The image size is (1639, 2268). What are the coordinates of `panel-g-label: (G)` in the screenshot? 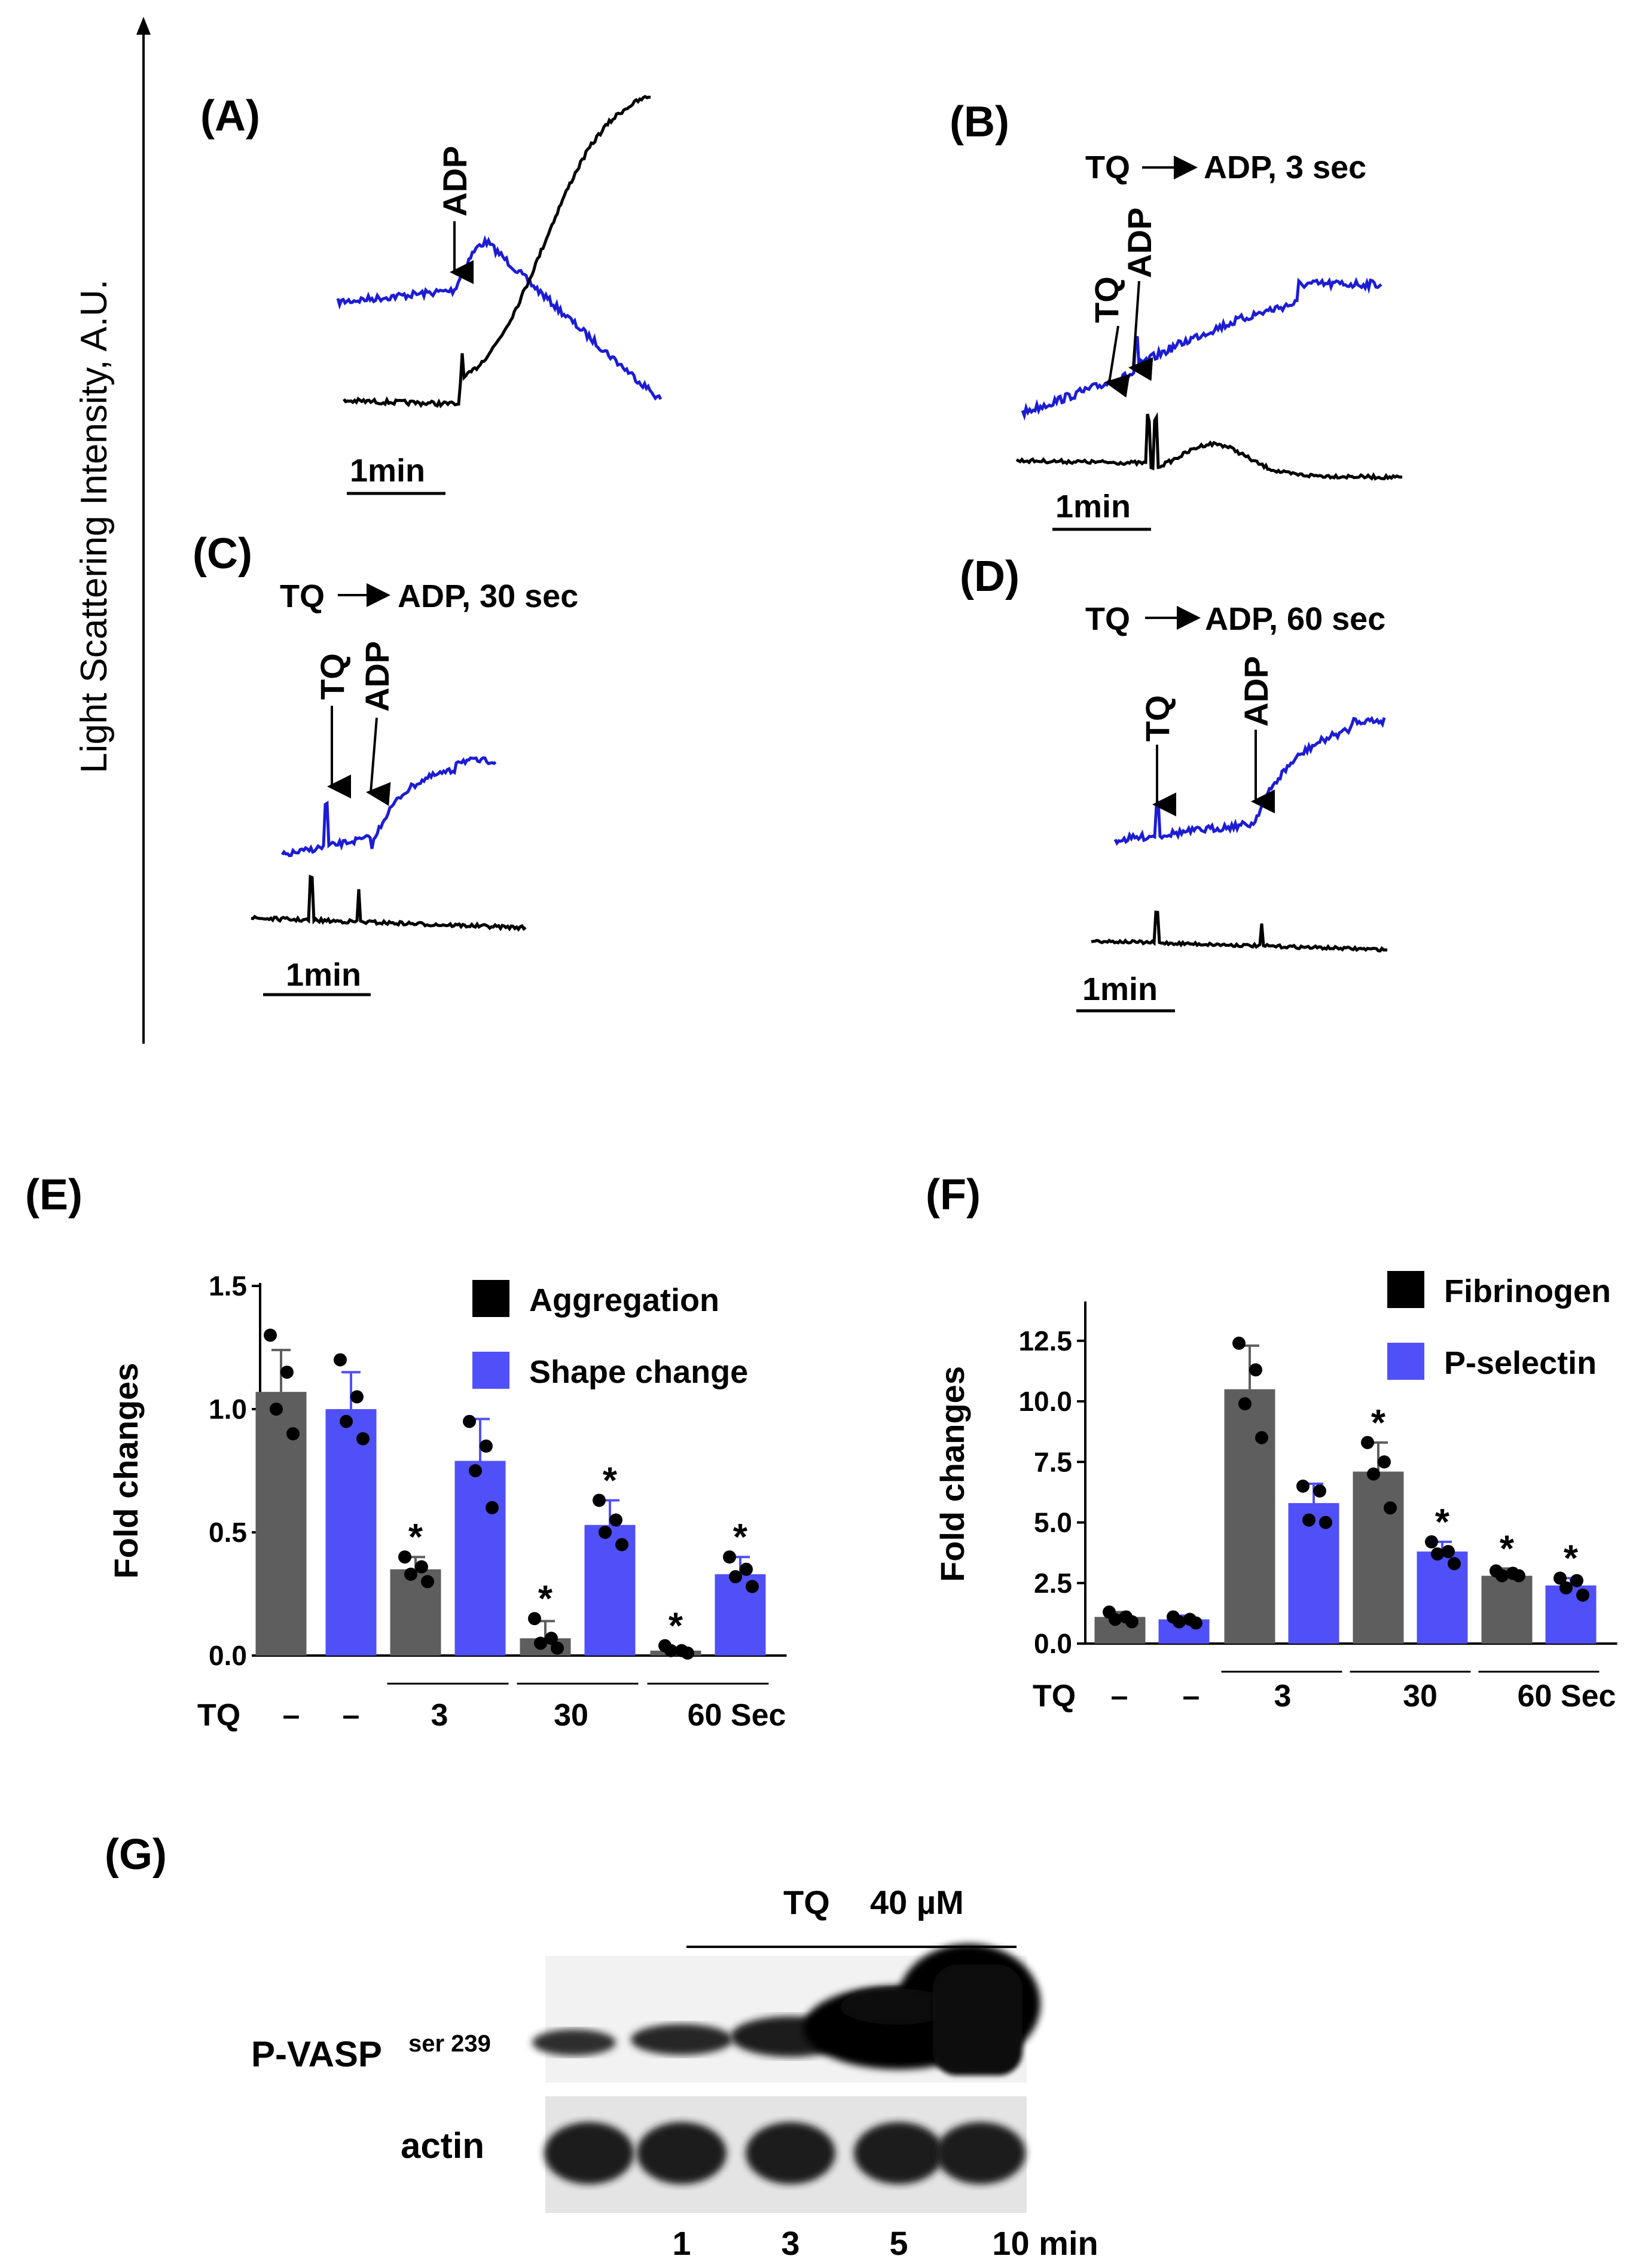 It's located at (136, 1855).